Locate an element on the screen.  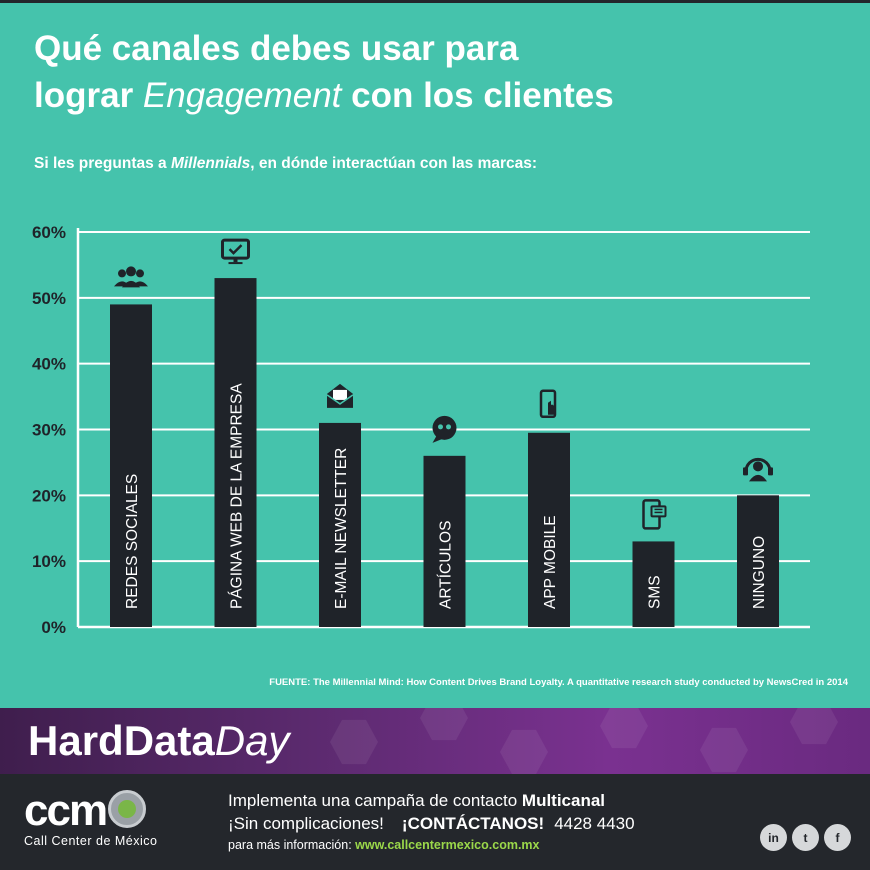
title-line-2-post: con los clientes is located at coordinates (477, 95).